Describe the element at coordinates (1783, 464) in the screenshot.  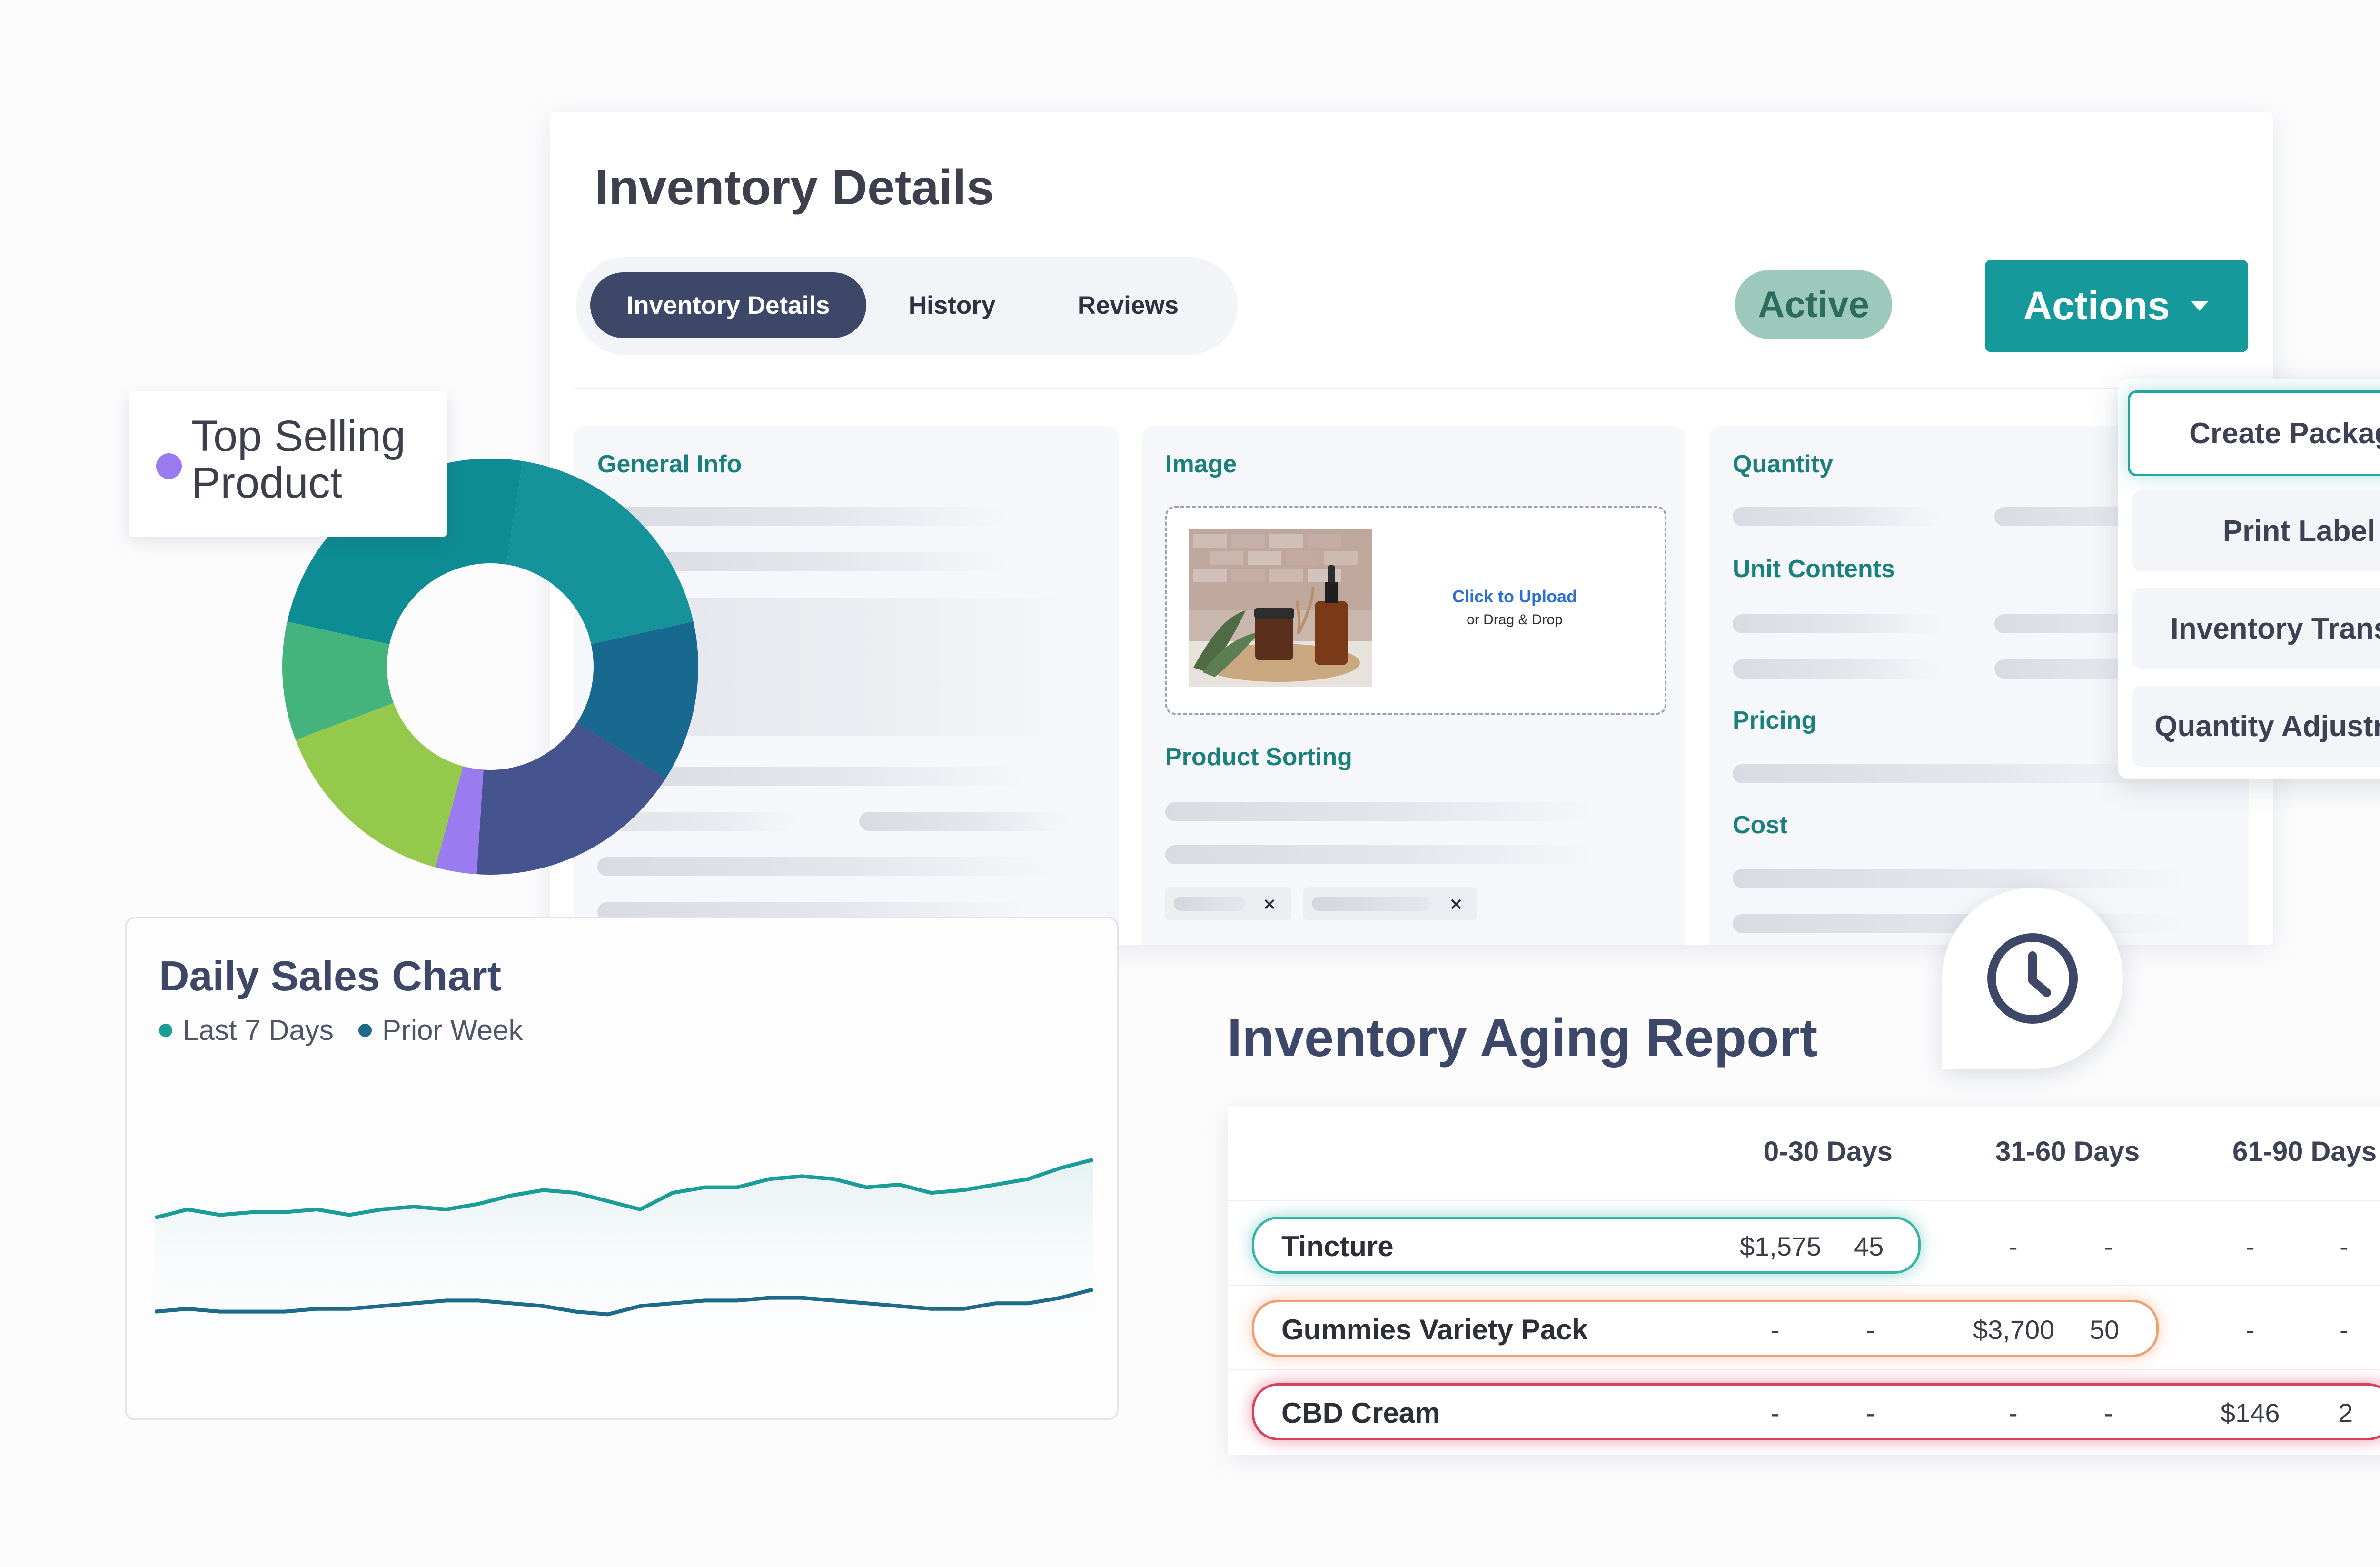
I see `quantity-label: Quantity` at that location.